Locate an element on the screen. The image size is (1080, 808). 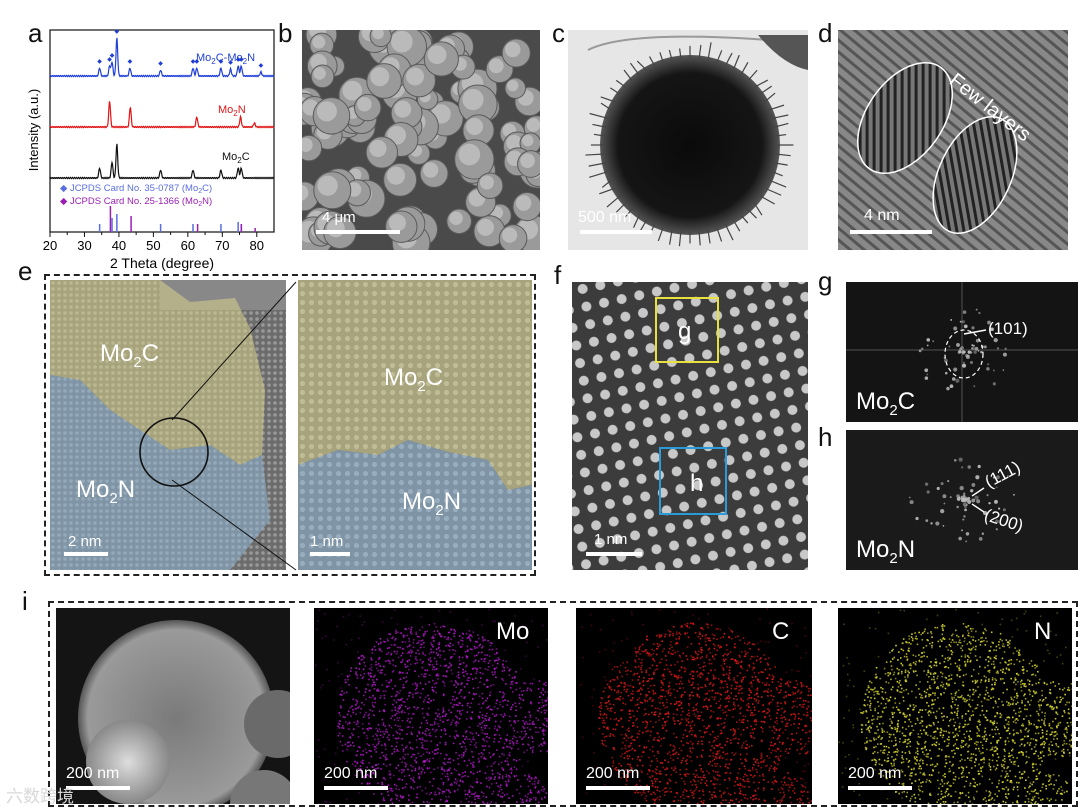
xrd-curve-Mo2C-Mo2N is located at coordinates (162, 57).